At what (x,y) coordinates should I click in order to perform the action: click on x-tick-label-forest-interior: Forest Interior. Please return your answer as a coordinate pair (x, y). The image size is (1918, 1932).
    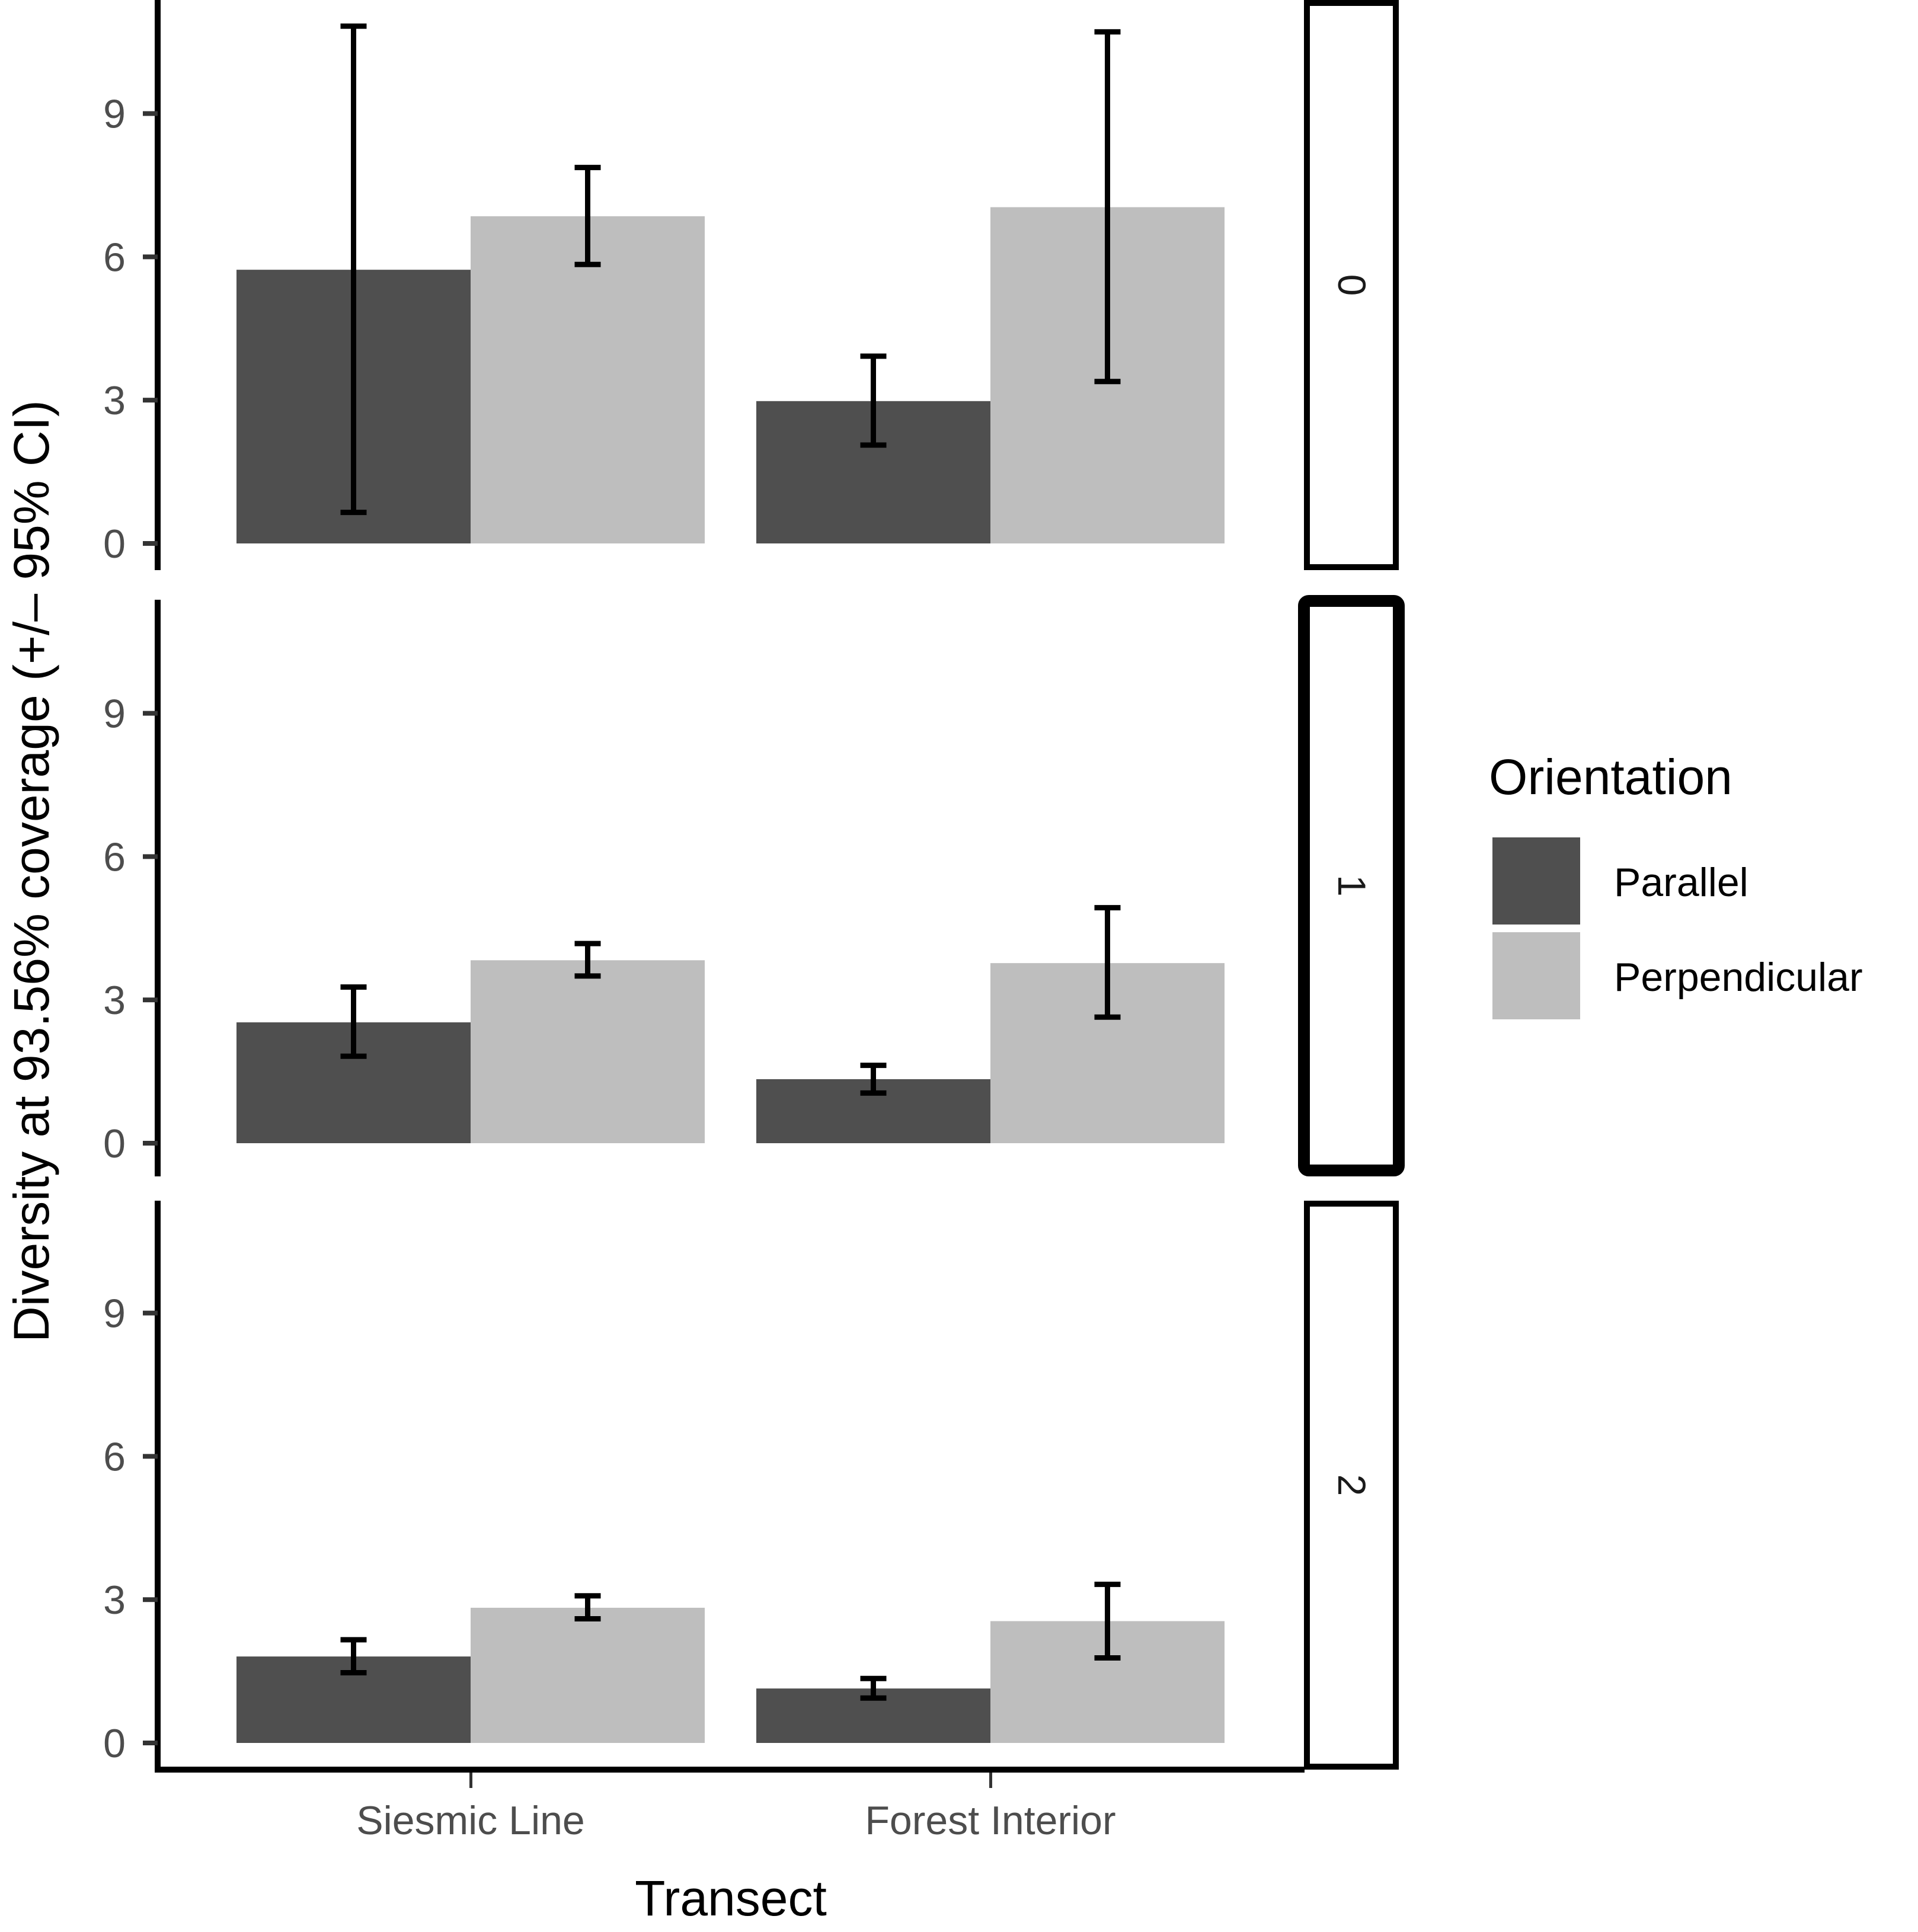
    Looking at the image, I should click on (990, 1820).